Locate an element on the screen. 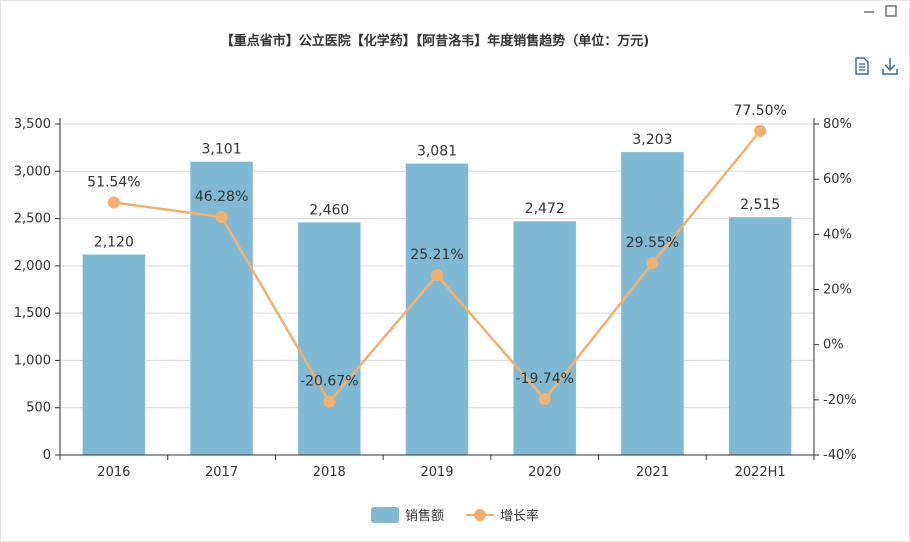  right-tick-label: 40% is located at coordinates (837, 234).